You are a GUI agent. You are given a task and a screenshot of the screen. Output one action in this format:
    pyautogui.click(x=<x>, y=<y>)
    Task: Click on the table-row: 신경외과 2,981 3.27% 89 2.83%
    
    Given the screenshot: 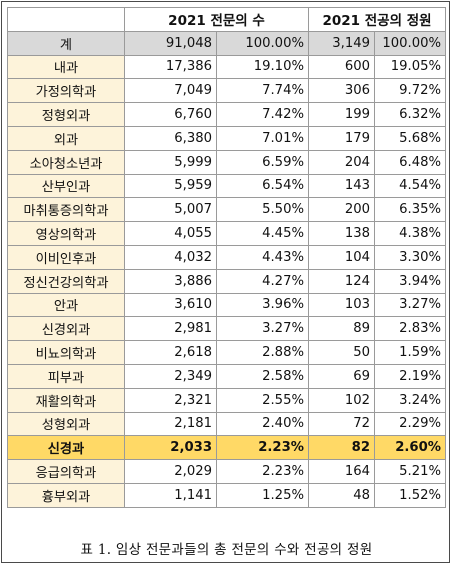 What is the action you would take?
    pyautogui.click(x=227, y=329)
    